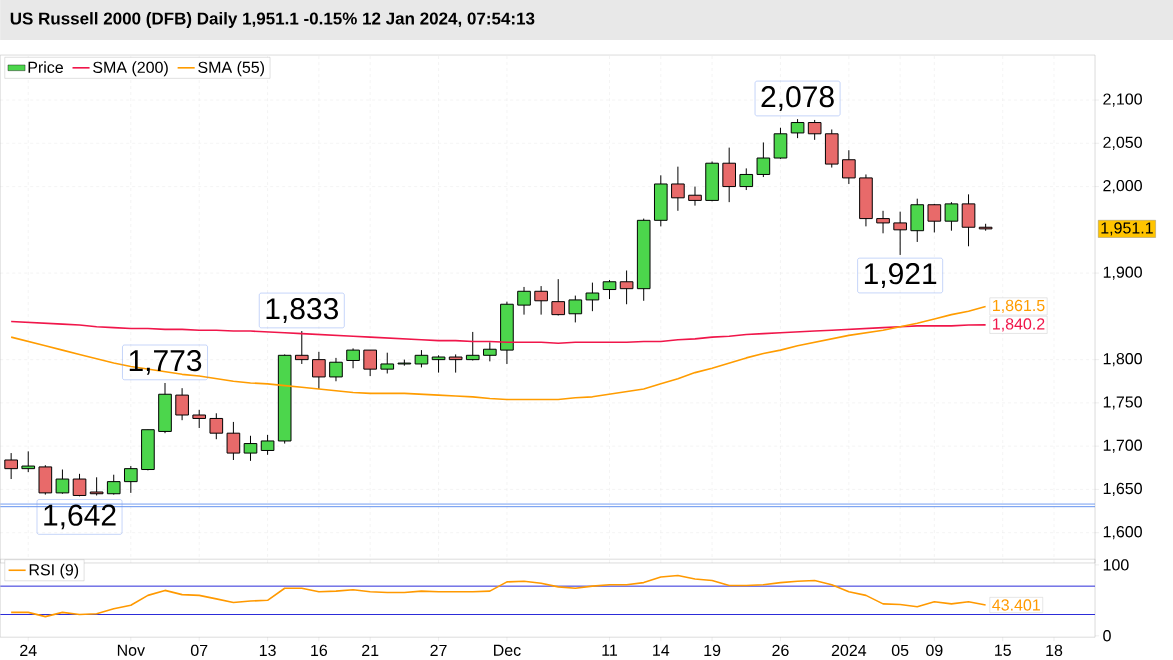 The height and width of the screenshot is (660, 1173). I want to click on x-tick-label: 19, so click(712, 650).